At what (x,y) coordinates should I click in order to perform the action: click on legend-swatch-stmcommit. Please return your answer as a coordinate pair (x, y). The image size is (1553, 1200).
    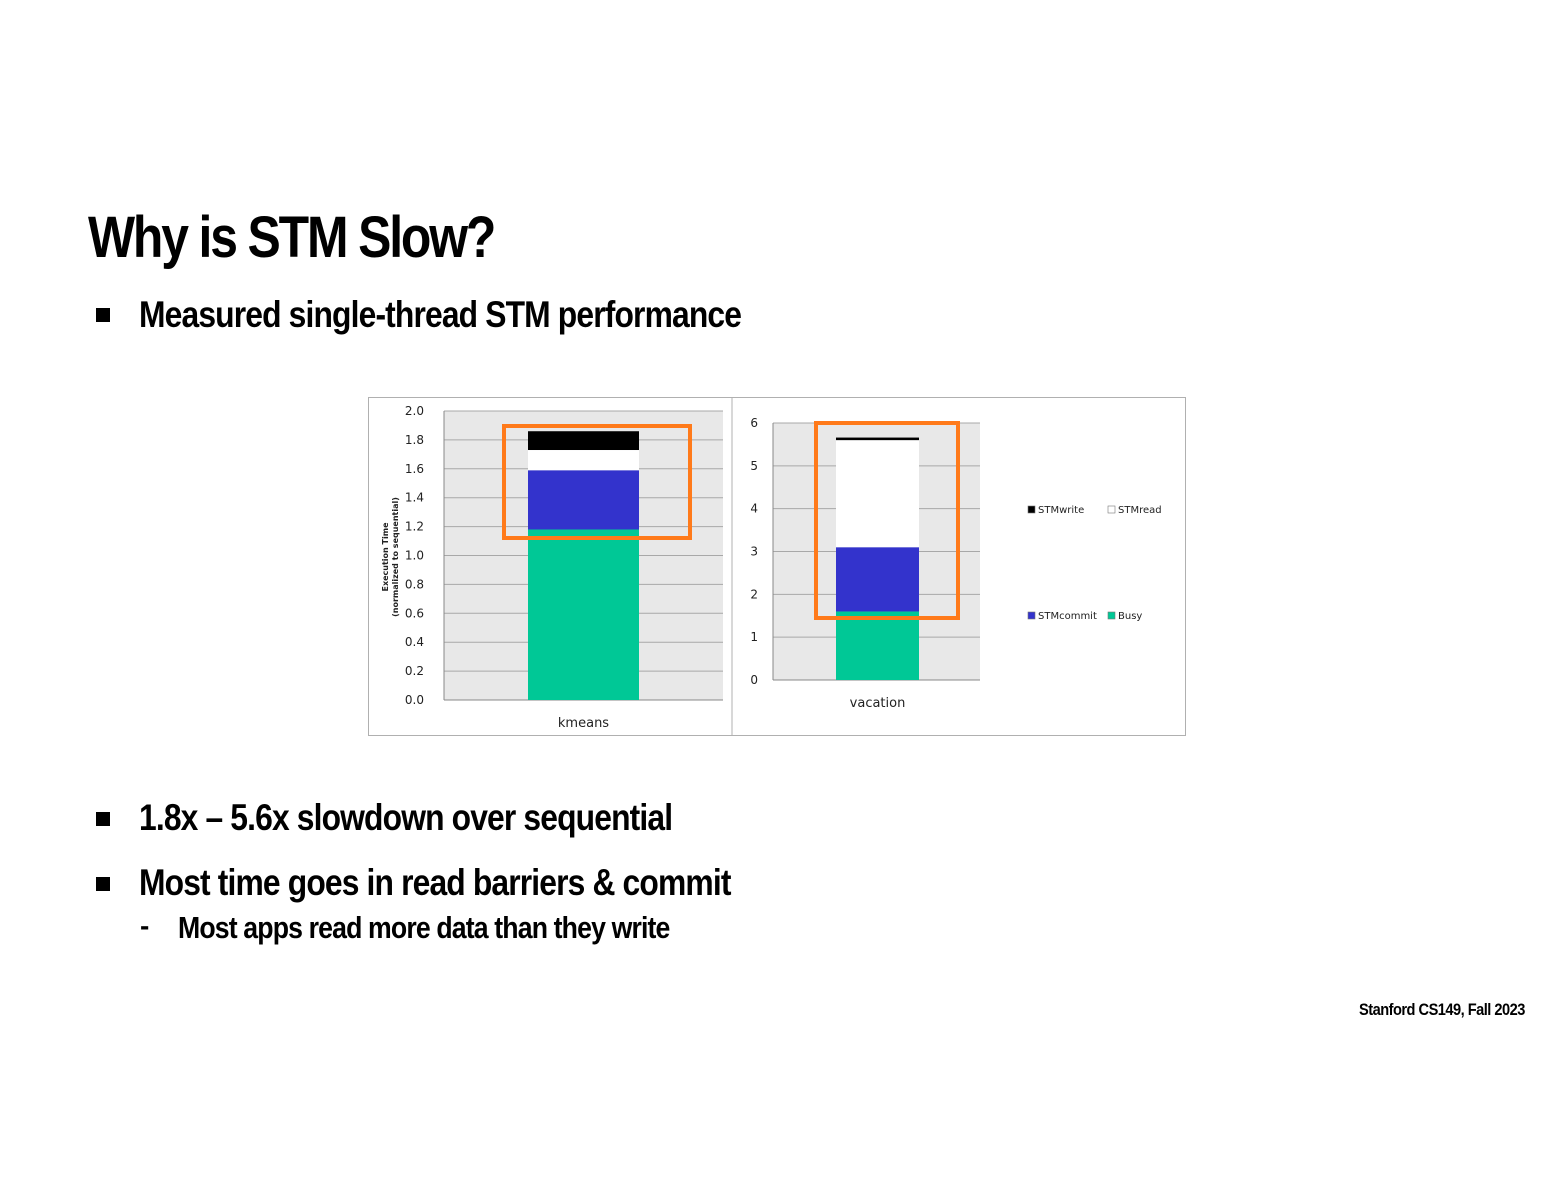
    Looking at the image, I should click on (1031, 615).